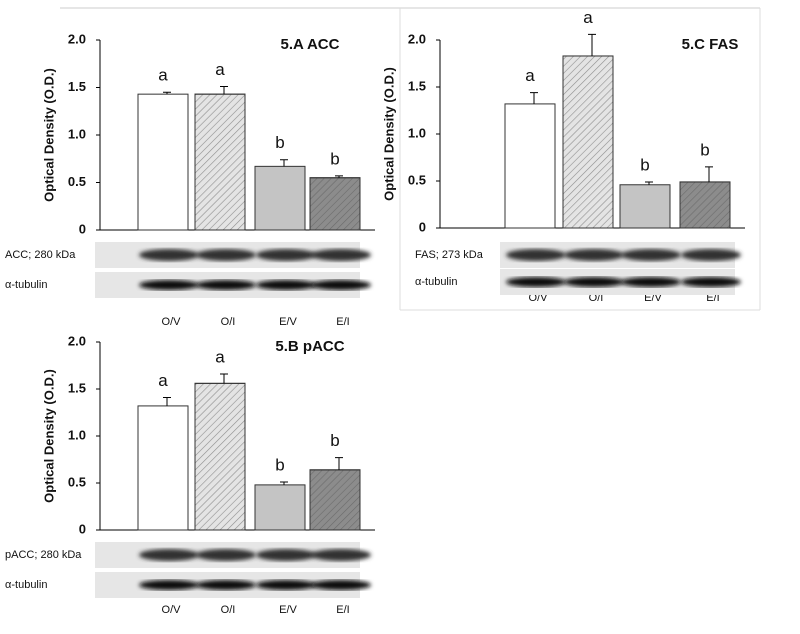 This screenshot has width=800, height=634. I want to click on blot-label: ACC; 280 kDa, so click(40, 255).